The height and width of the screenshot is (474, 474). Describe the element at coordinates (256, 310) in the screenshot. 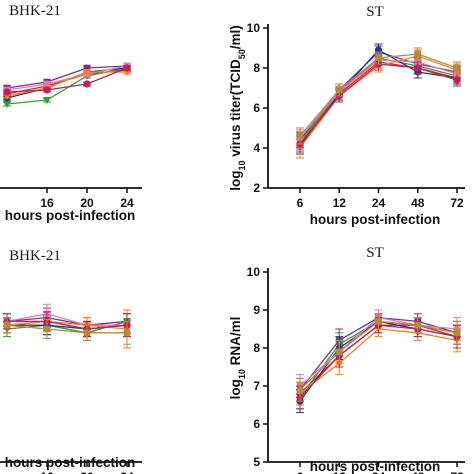

I see `y-tick-label: 9` at that location.